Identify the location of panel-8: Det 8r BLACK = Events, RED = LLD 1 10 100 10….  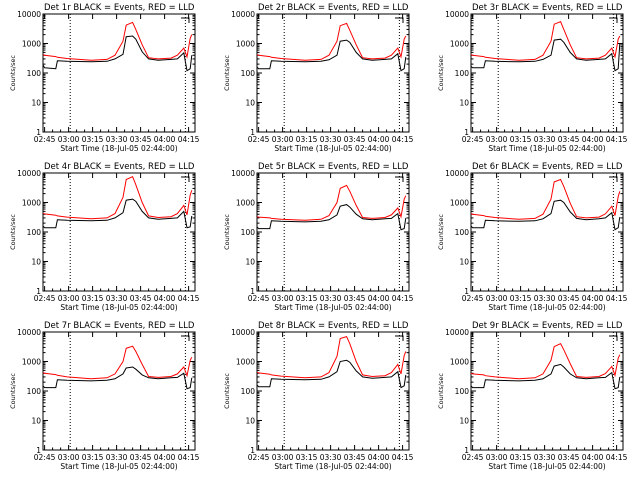
(318, 396).